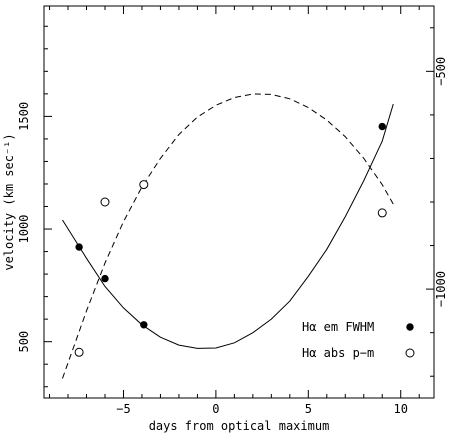  Describe the element at coordinates (308, 409) in the screenshot. I see `x-tick-label: 5` at that location.